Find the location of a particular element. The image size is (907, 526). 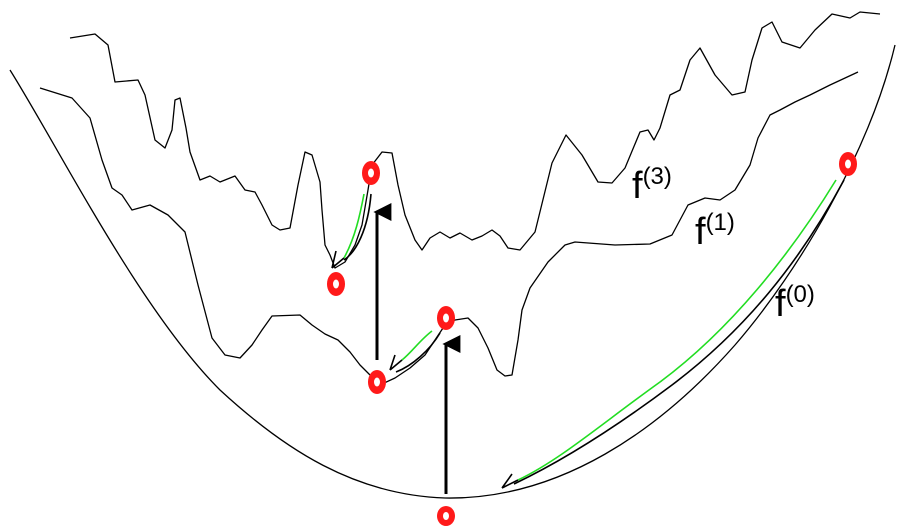

descent-arrowhead-f3 is located at coordinates (338, 259).